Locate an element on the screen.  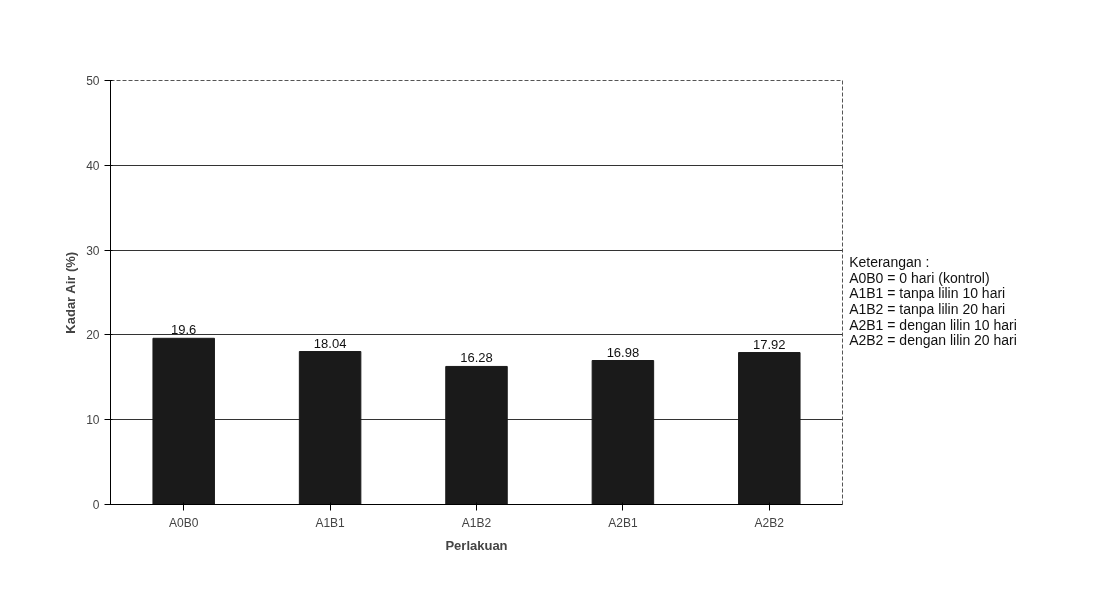
x-tick-label: A1B1 is located at coordinates (330, 522).